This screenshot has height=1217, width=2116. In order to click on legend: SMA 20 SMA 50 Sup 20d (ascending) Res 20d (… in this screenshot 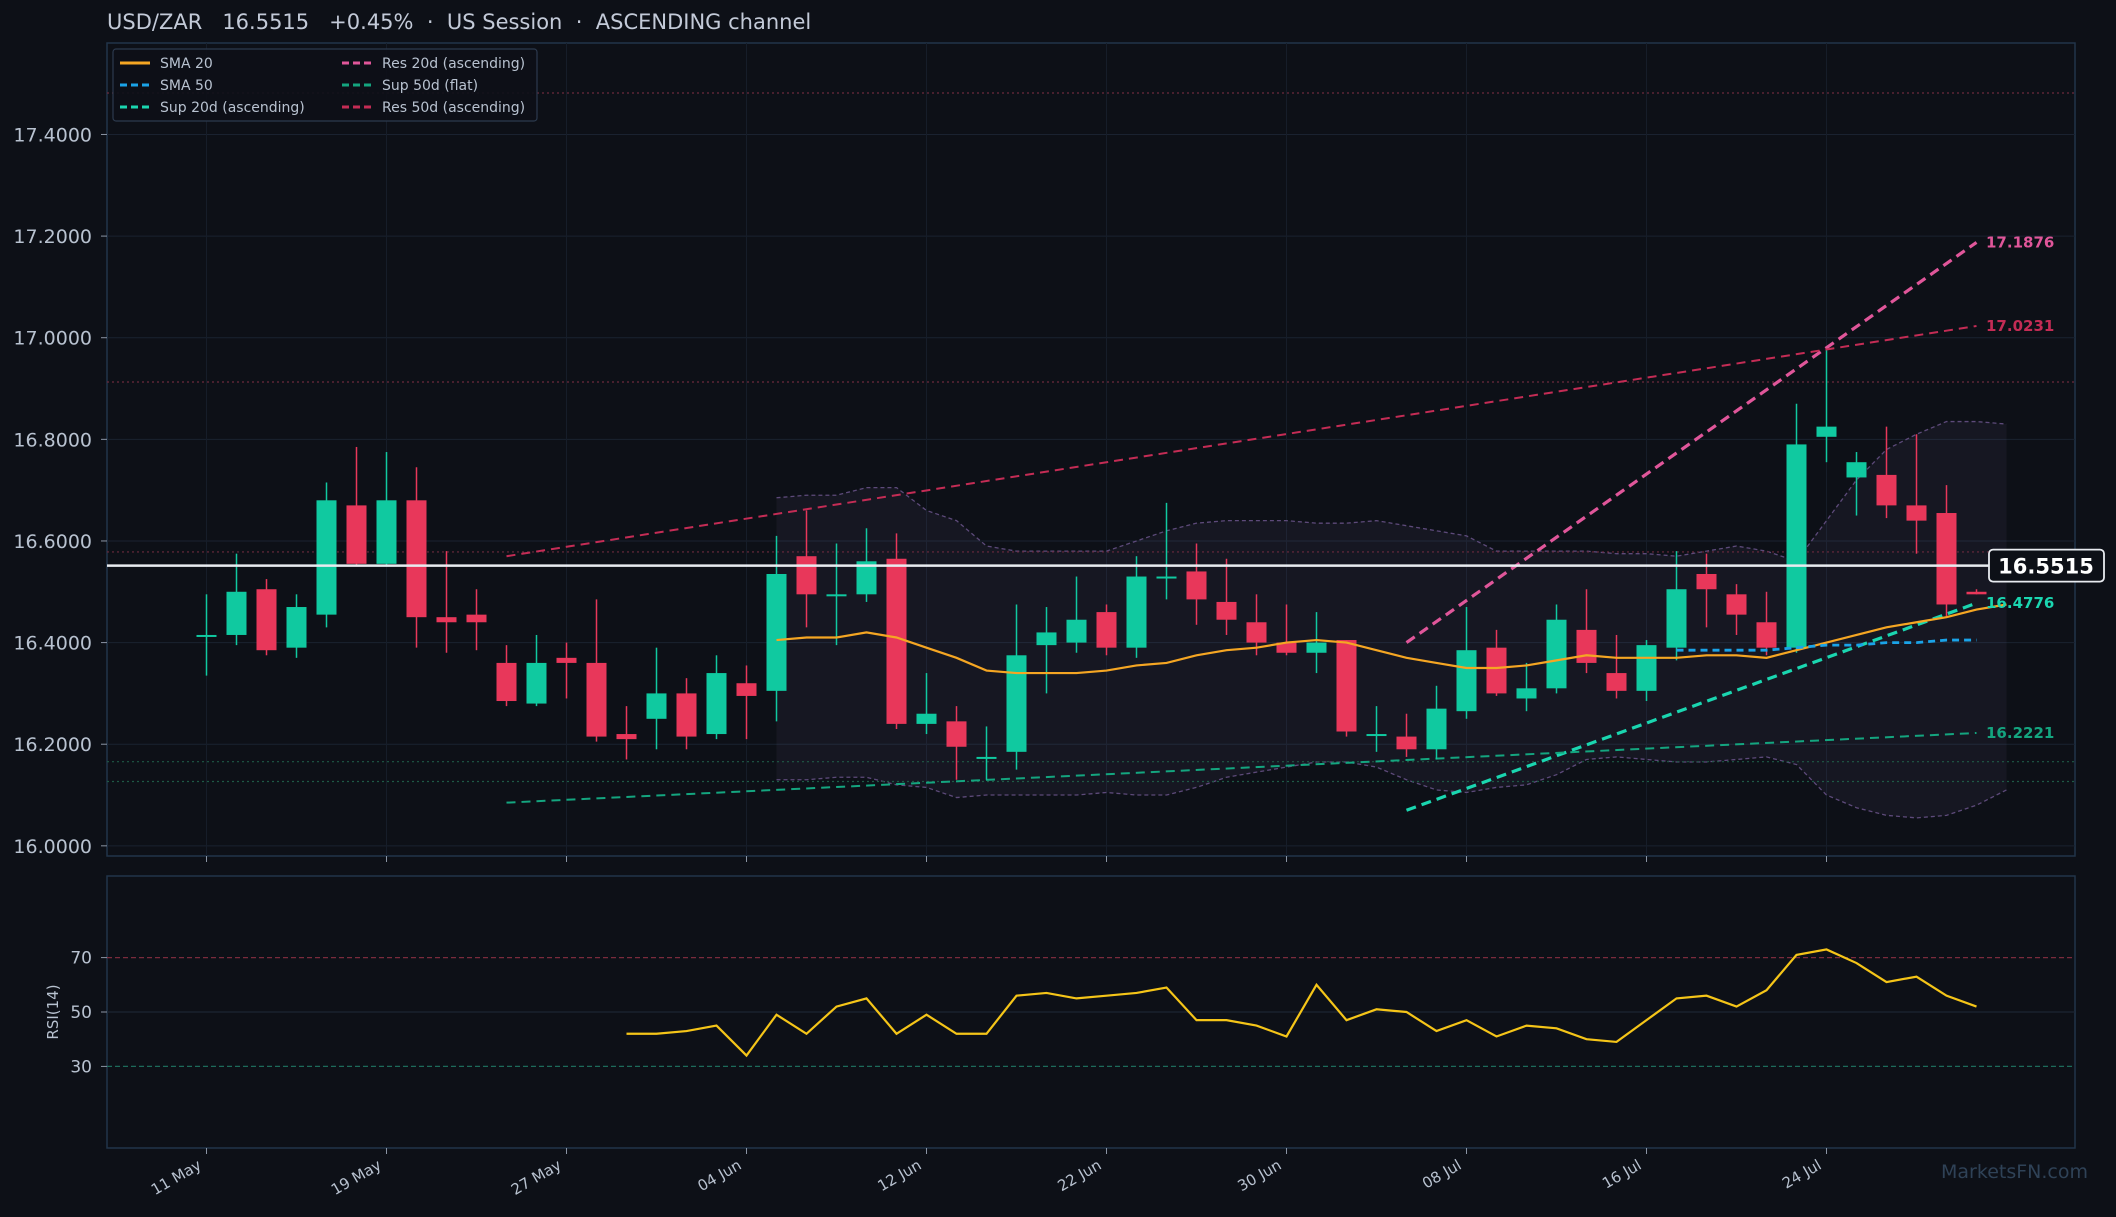, I will do `click(325, 85)`.